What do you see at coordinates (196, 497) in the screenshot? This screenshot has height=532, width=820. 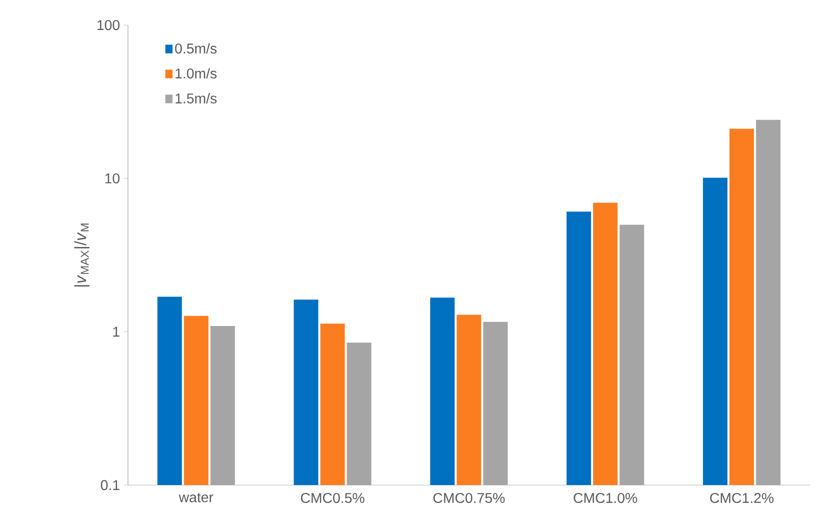 I see `x-tick-label: water` at bounding box center [196, 497].